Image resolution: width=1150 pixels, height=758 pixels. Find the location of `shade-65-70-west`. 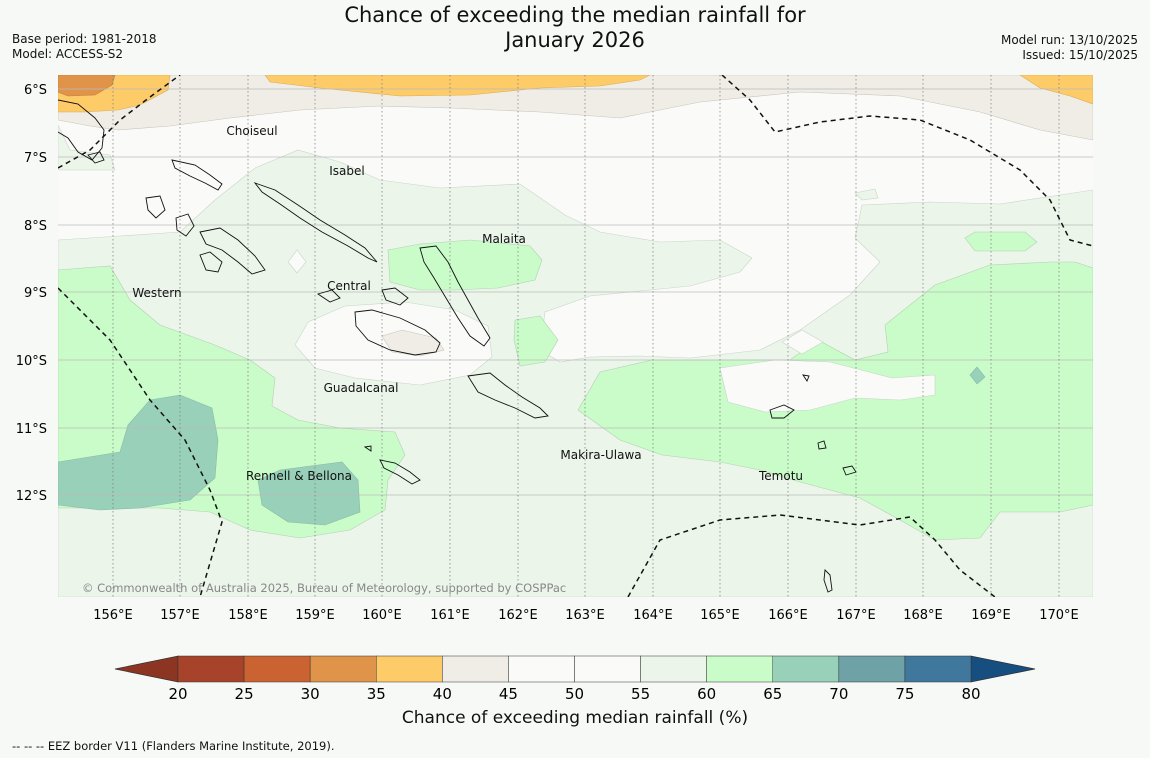

shade-65-70-west is located at coordinates (138, 452).